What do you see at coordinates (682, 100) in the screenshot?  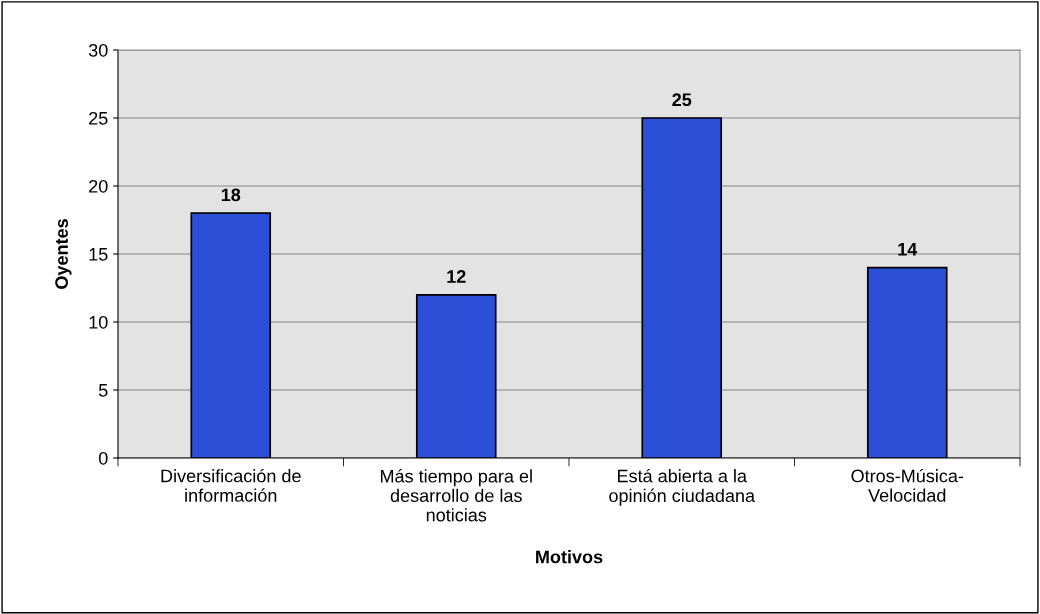 I see `data-label: 25` at bounding box center [682, 100].